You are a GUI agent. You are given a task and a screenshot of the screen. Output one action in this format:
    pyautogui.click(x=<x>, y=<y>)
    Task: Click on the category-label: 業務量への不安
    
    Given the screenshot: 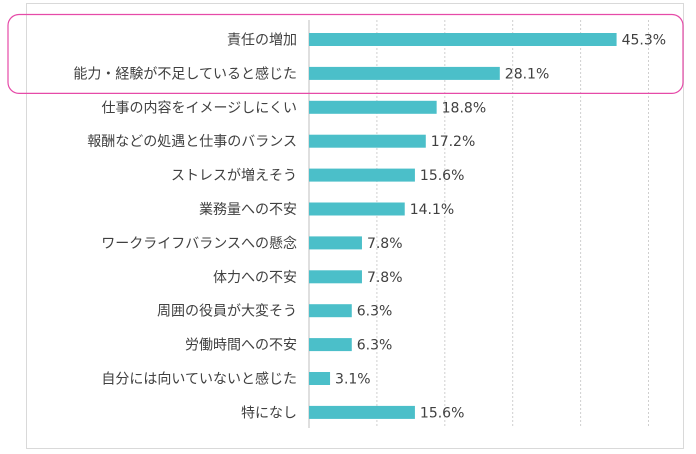 What is the action you would take?
    pyautogui.click(x=248, y=210)
    